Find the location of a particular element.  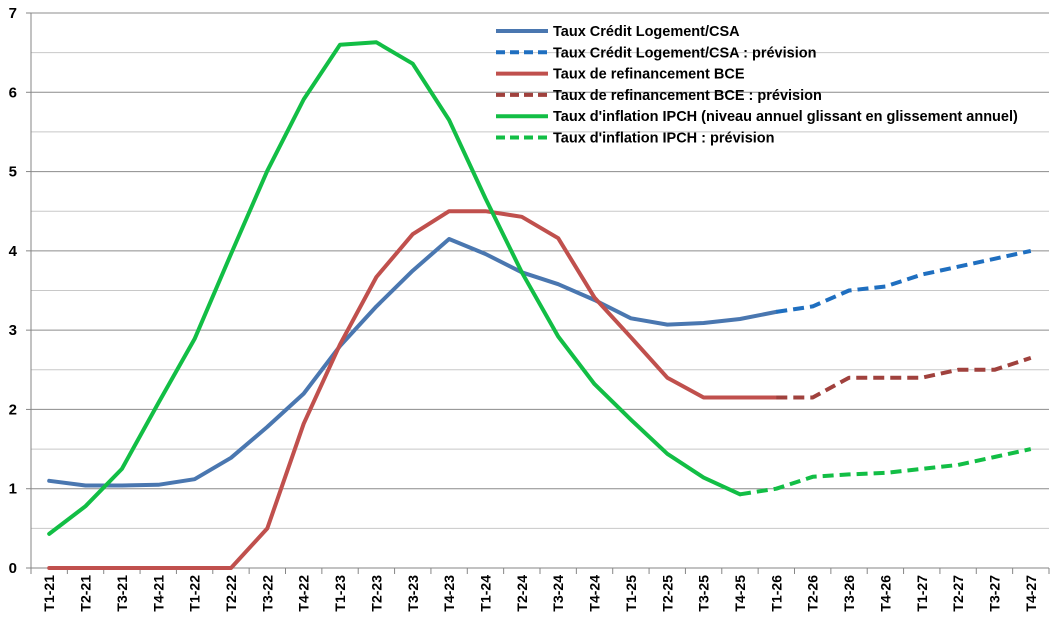

x-tick-label: T3-22 is located at coordinates (267, 593).